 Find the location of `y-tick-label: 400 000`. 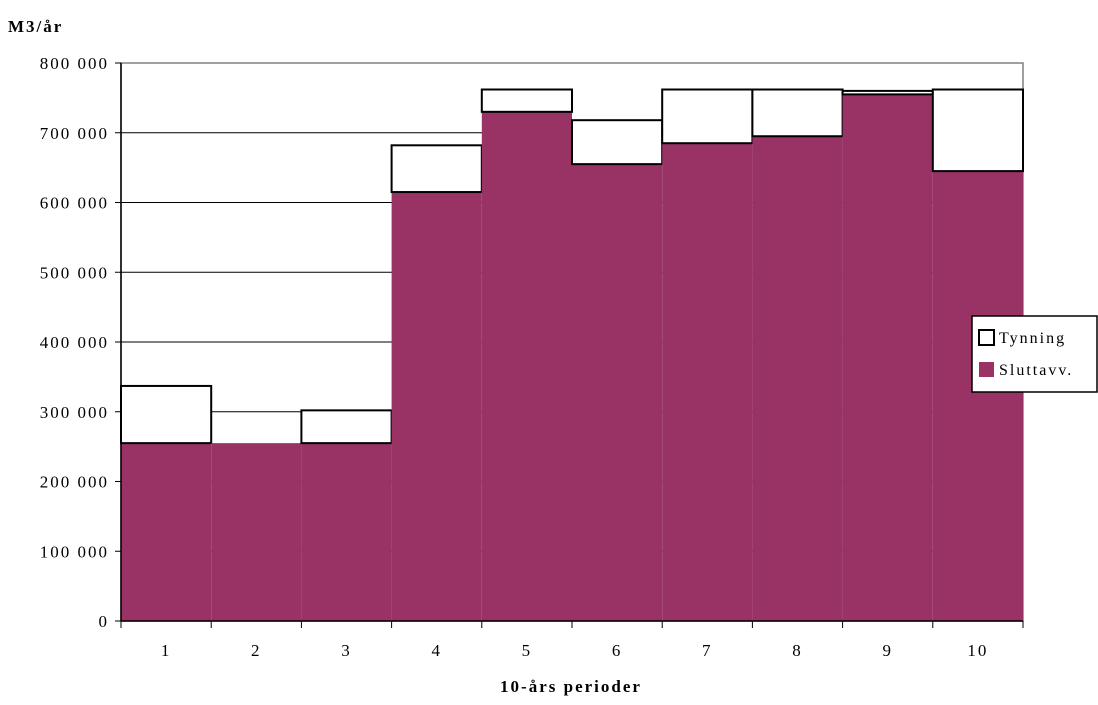

y-tick-label: 400 000 is located at coordinates (74, 342).